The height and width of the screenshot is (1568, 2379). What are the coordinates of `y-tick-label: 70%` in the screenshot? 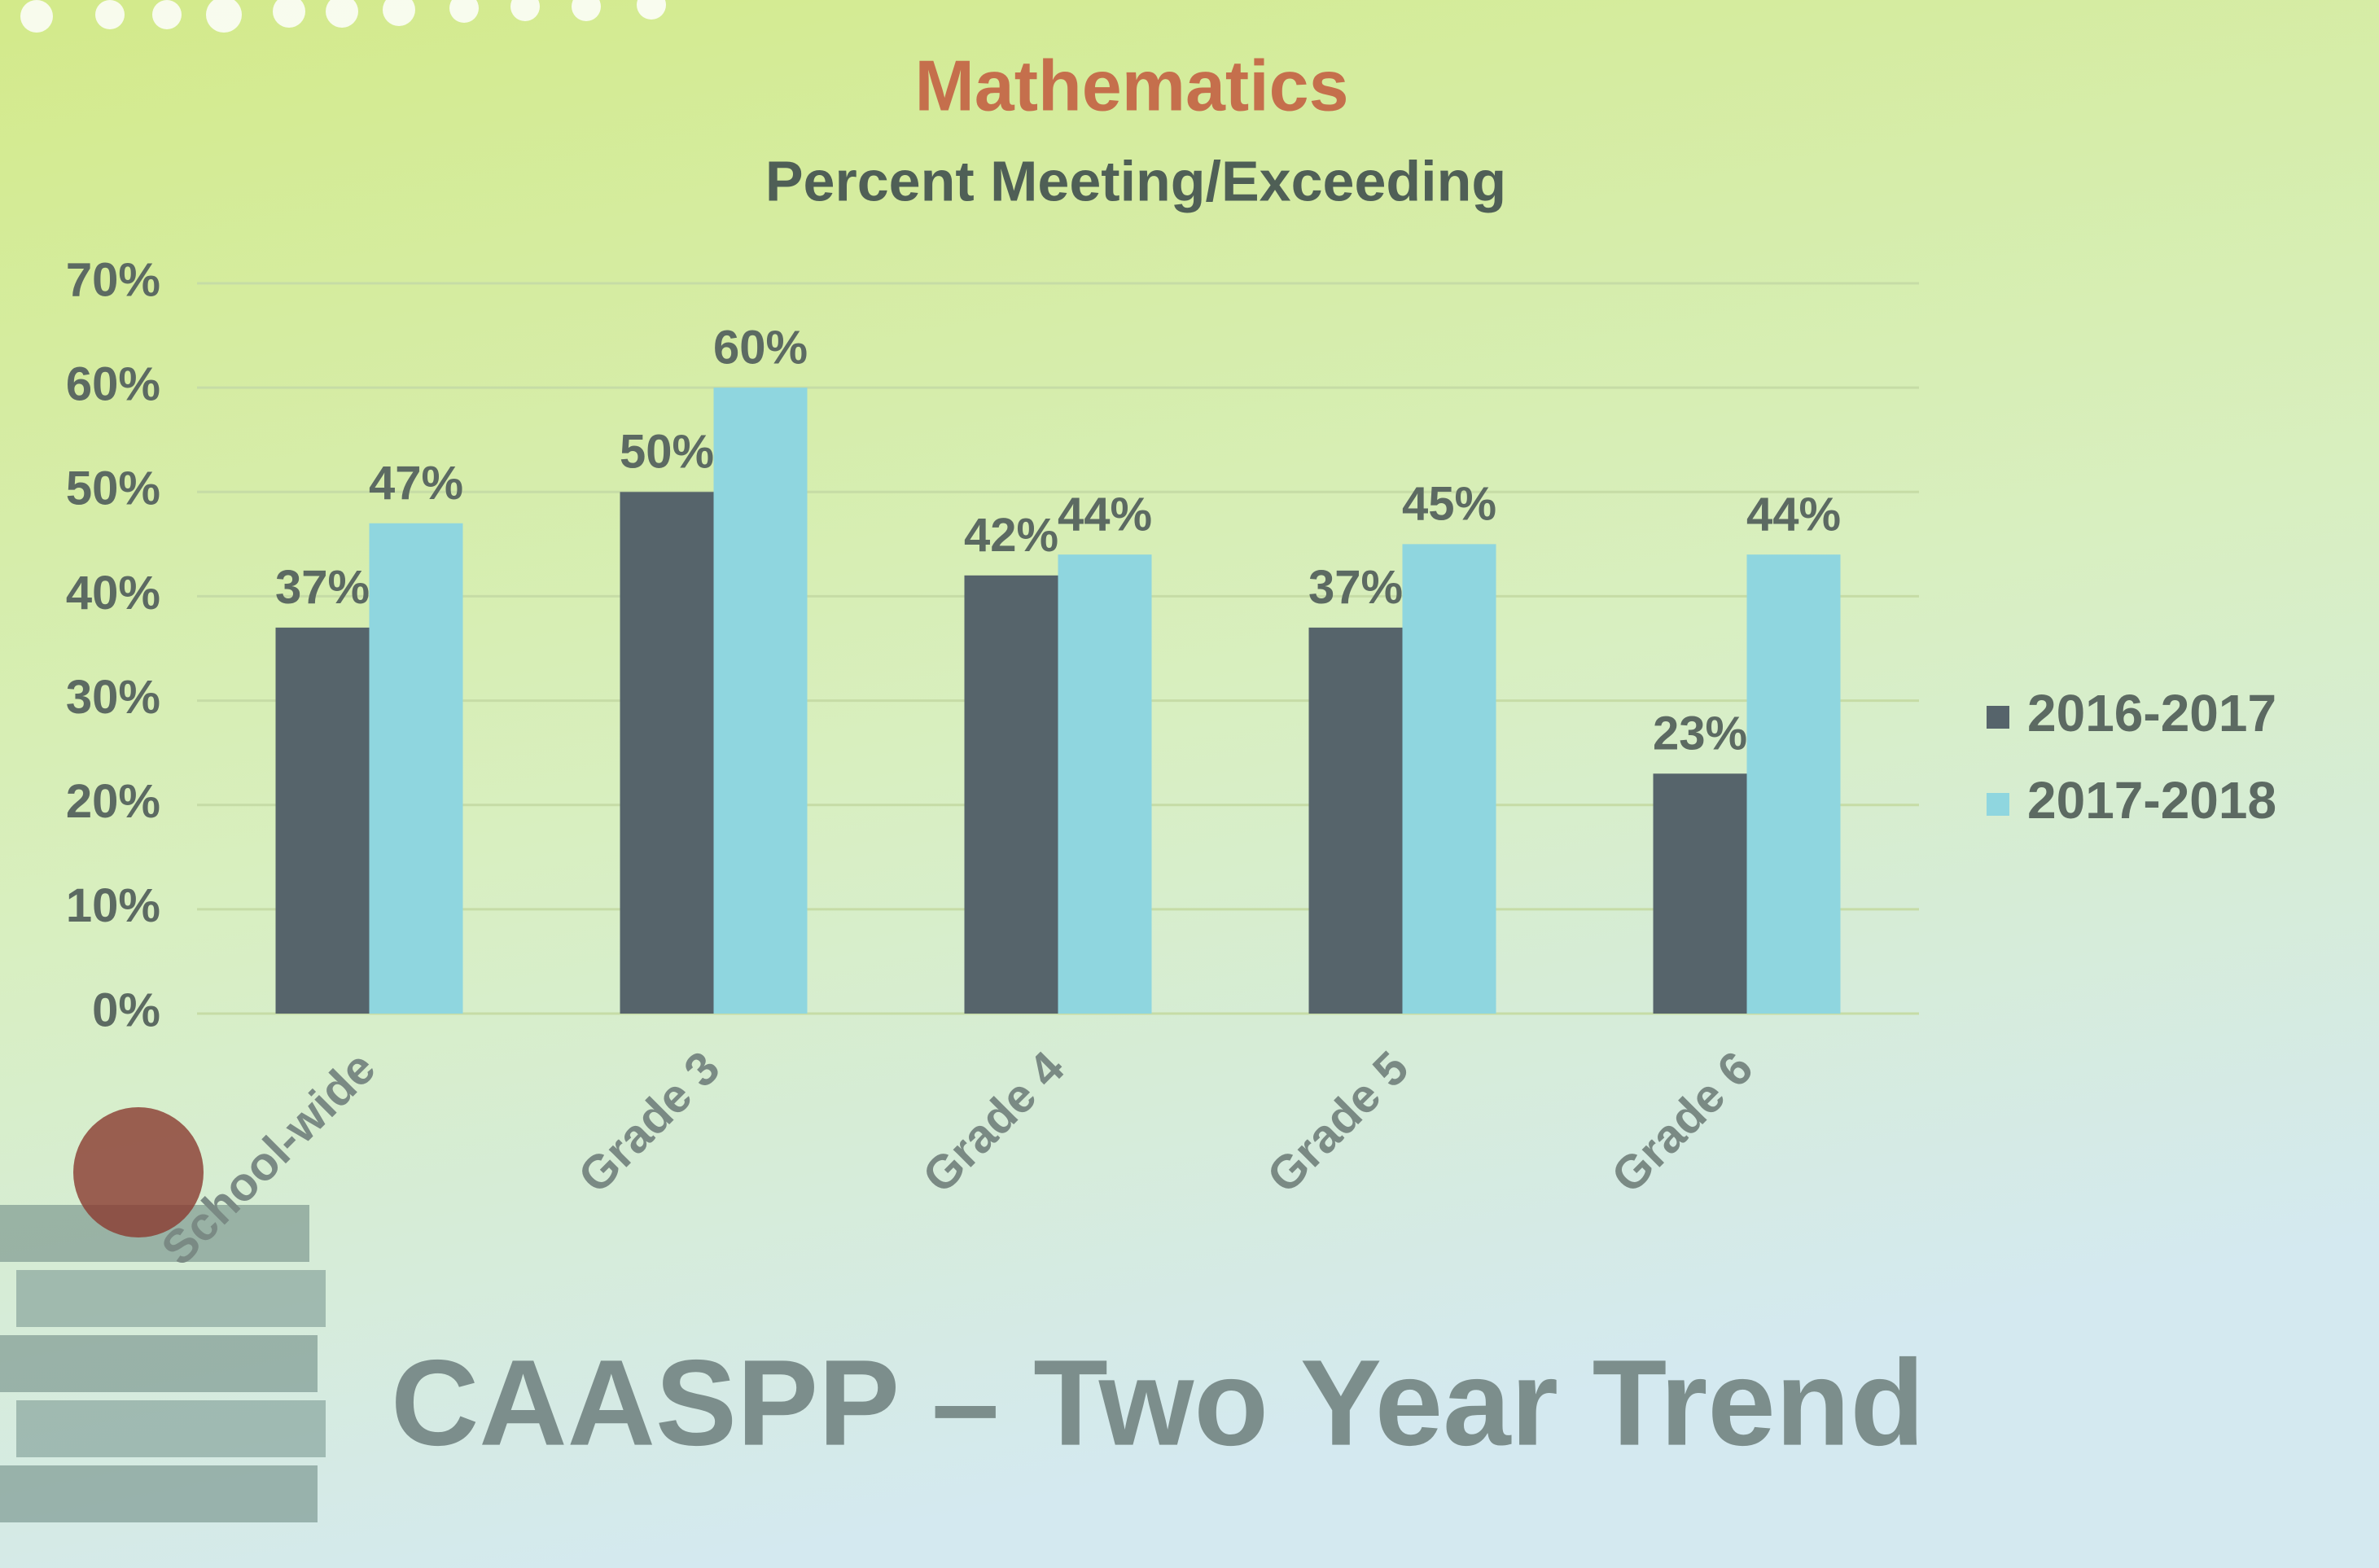 It's located at (113, 280).